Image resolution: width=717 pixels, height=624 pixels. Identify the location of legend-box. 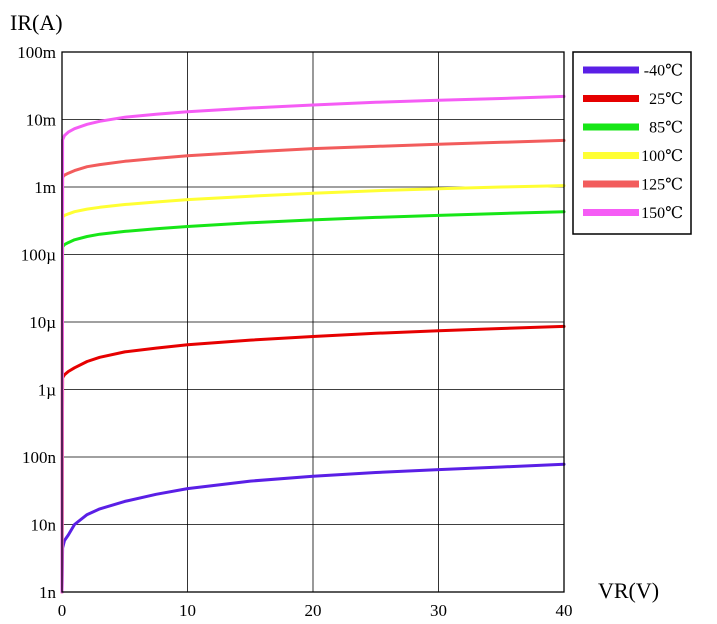
(632, 143).